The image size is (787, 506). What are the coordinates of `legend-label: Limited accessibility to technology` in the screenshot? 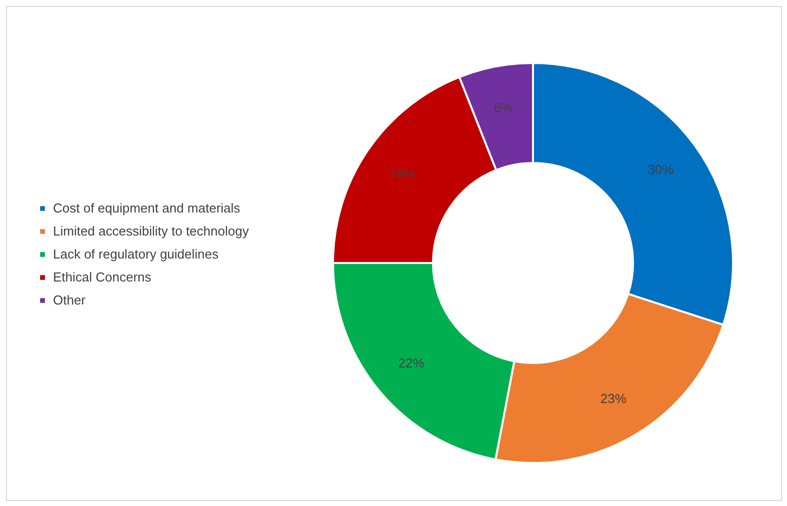 It's located at (151, 231).